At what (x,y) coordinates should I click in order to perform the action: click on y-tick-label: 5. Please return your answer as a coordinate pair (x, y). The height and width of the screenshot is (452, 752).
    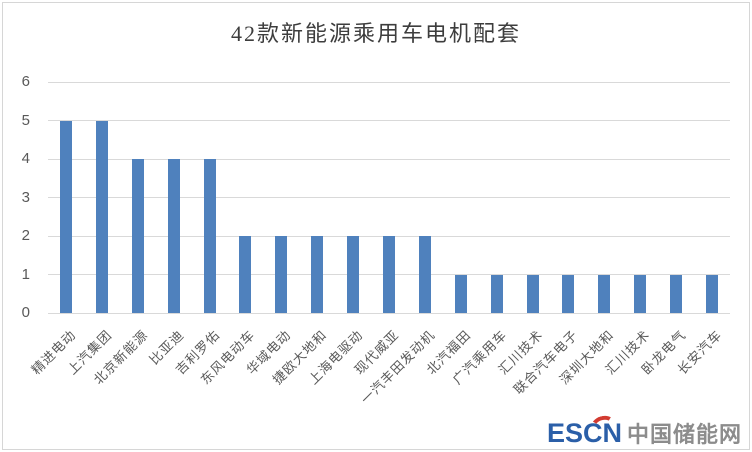
    Looking at the image, I should click on (25, 120).